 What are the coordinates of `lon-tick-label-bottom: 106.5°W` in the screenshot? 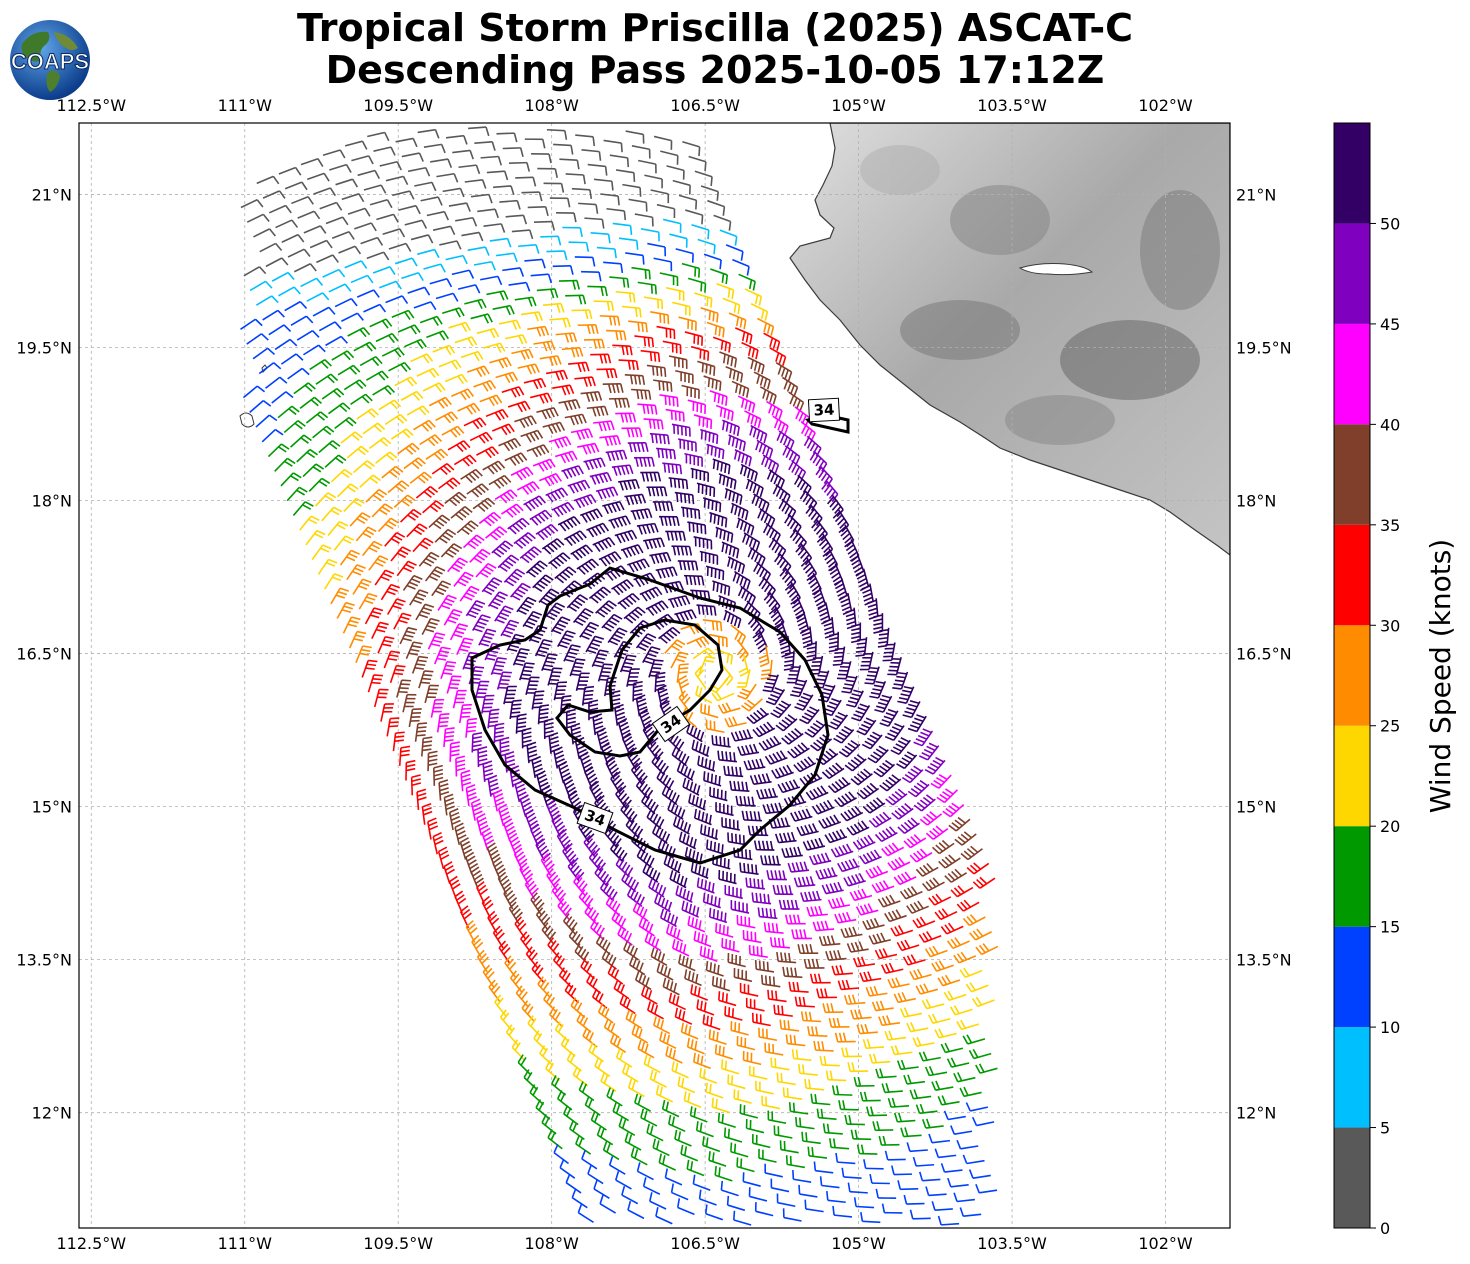 It's located at (705, 1243).